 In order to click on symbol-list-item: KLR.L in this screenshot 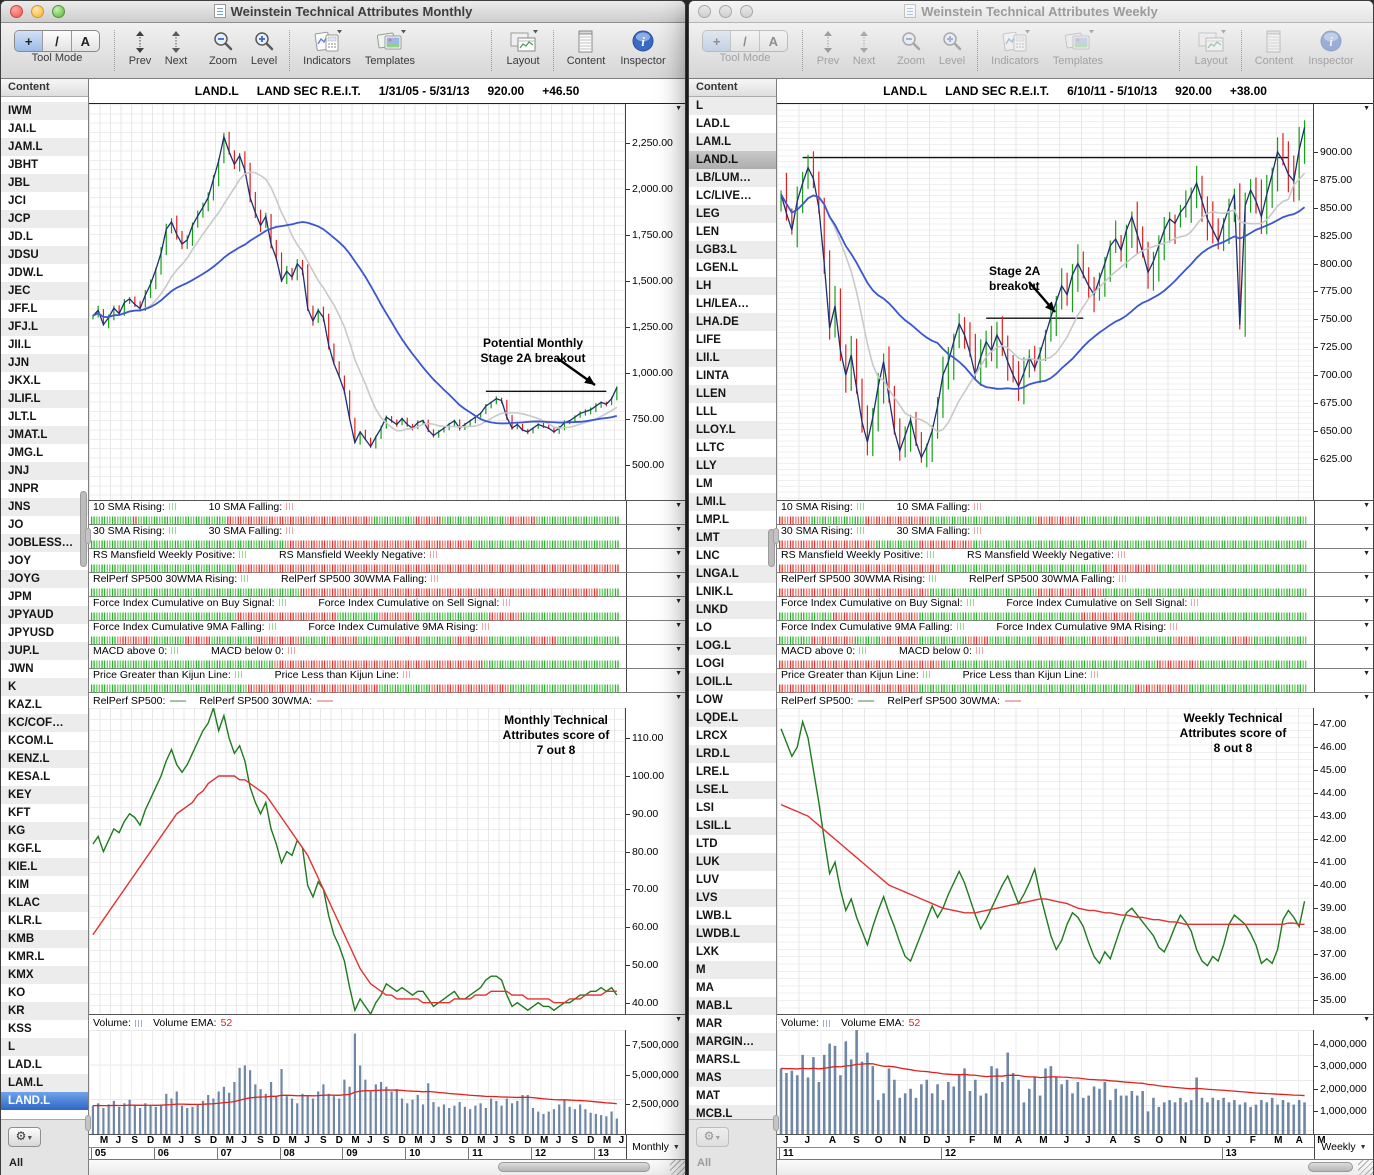, I will do `click(25, 921)`.